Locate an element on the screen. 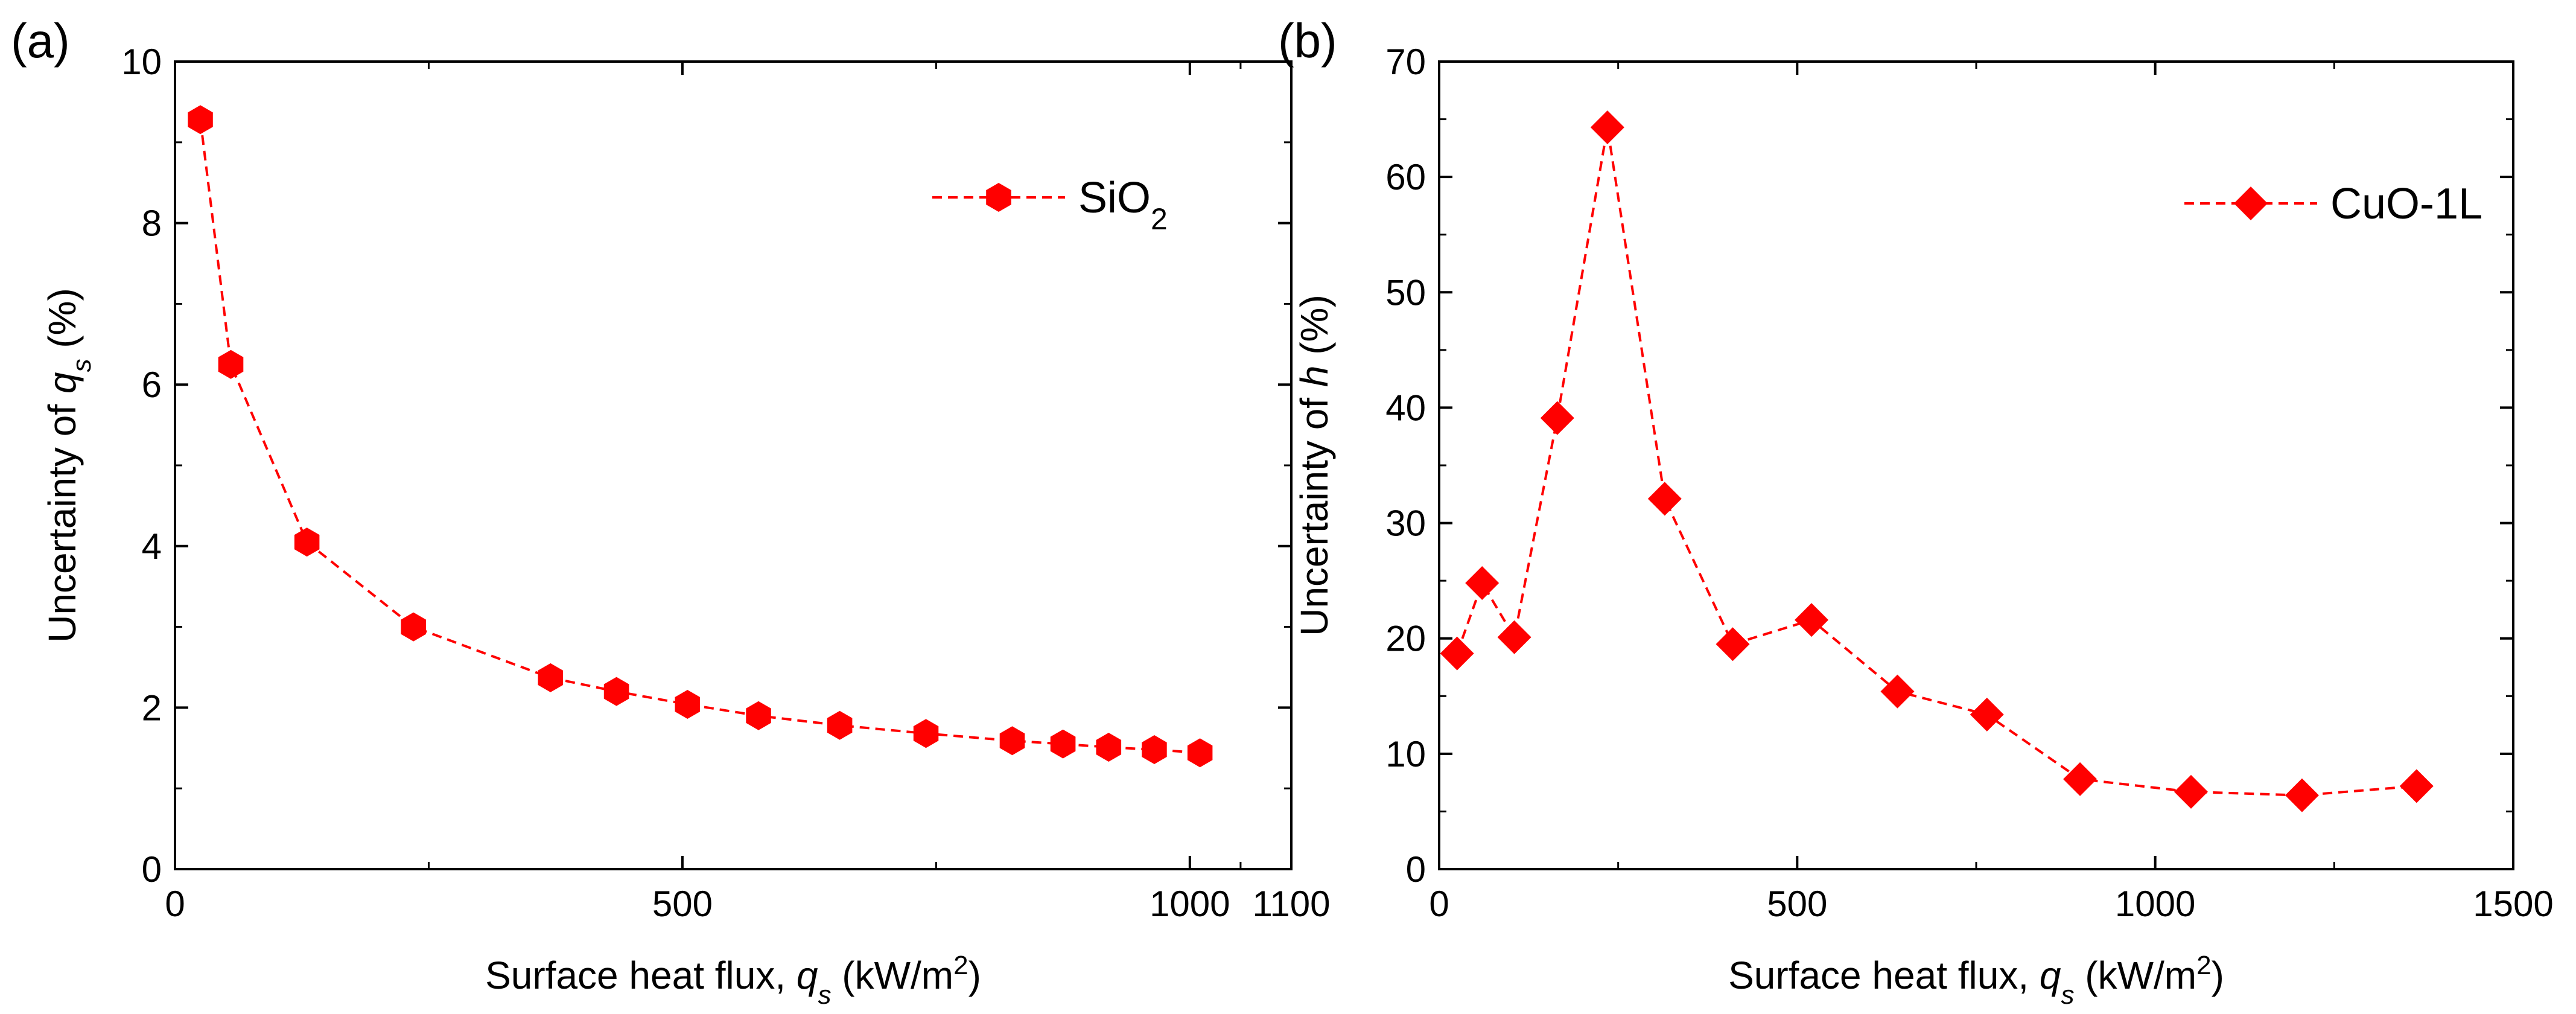 The height and width of the screenshot is (1014, 2576). panel-a-ylabel: Uncertainty of qs (%) is located at coordinates (68, 465).